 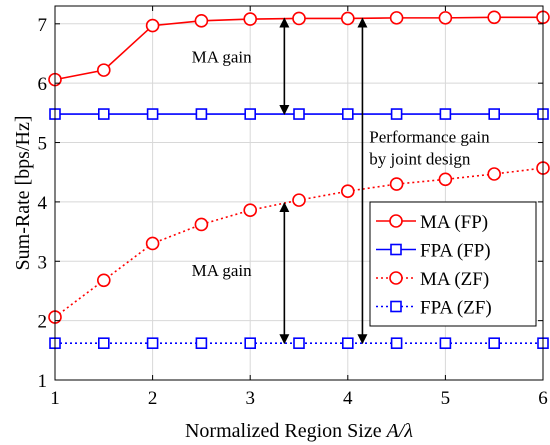 I want to click on legend-label: FPA (ZF), so click(x=456, y=308).